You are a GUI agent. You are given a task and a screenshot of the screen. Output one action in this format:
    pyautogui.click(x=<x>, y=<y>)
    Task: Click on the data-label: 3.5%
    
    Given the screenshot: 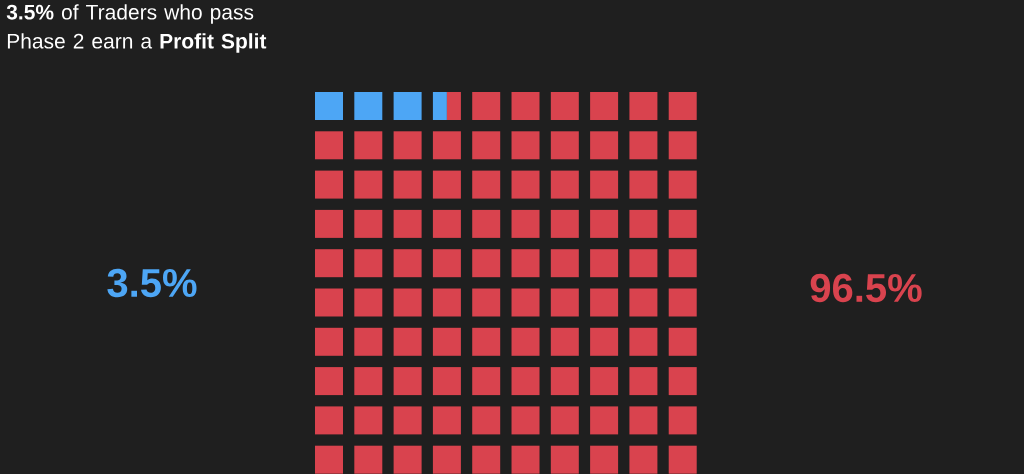 What is the action you would take?
    pyautogui.click(x=152, y=283)
    